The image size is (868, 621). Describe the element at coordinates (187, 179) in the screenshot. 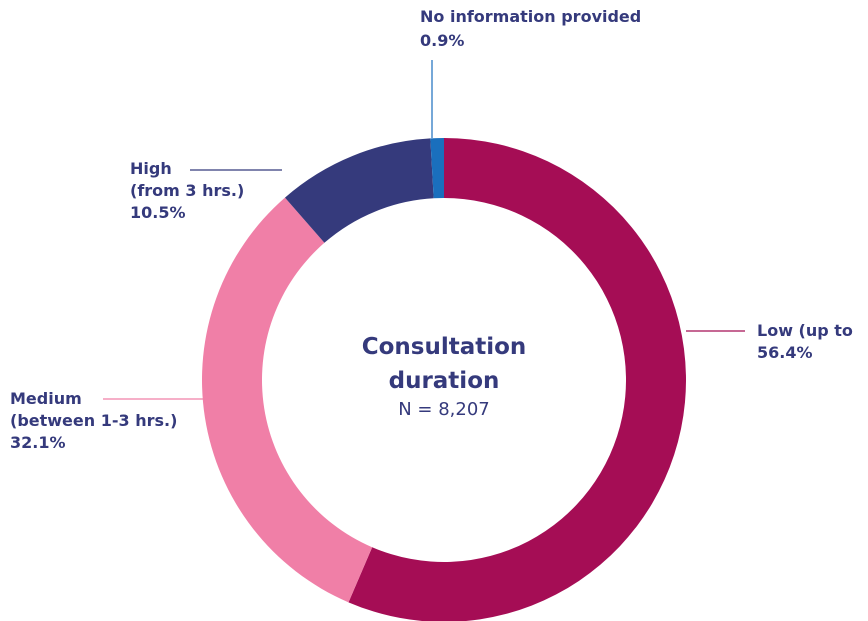

I see `segment-label: High (from 3 hrs.)` at that location.